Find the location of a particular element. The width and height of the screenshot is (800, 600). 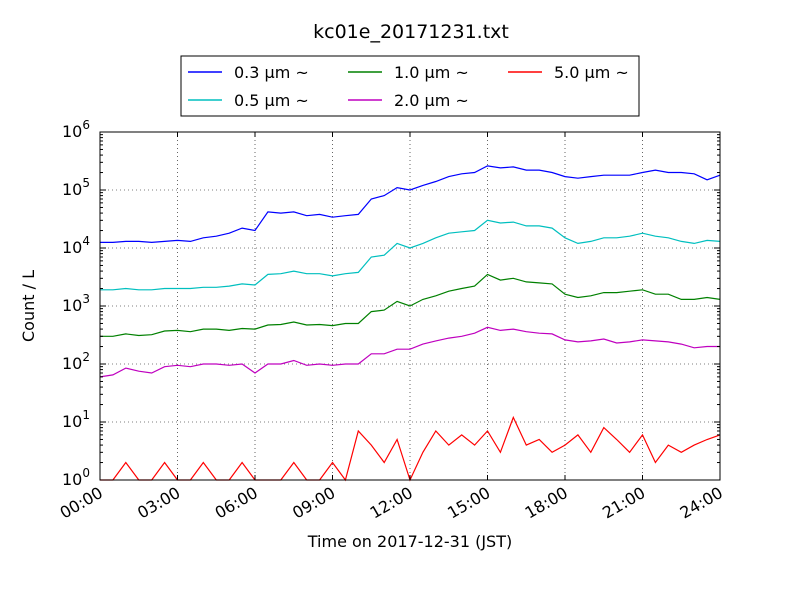

x-tick-label: 18:00 is located at coordinates (546, 503).